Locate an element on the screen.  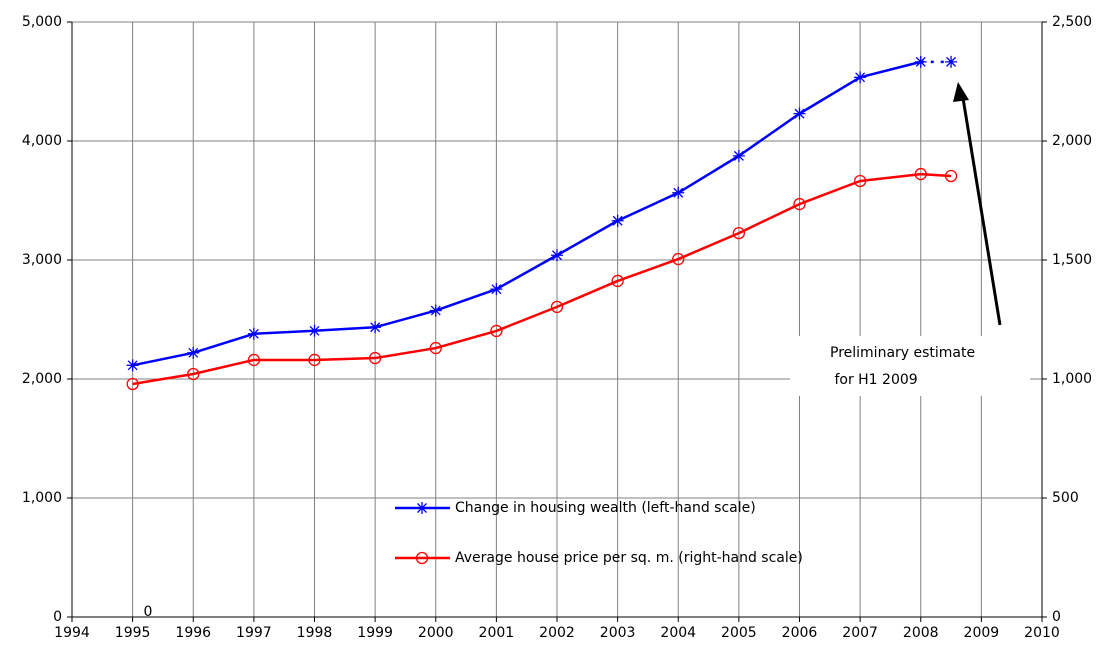
x-tick-label: 2008 is located at coordinates (921, 633).